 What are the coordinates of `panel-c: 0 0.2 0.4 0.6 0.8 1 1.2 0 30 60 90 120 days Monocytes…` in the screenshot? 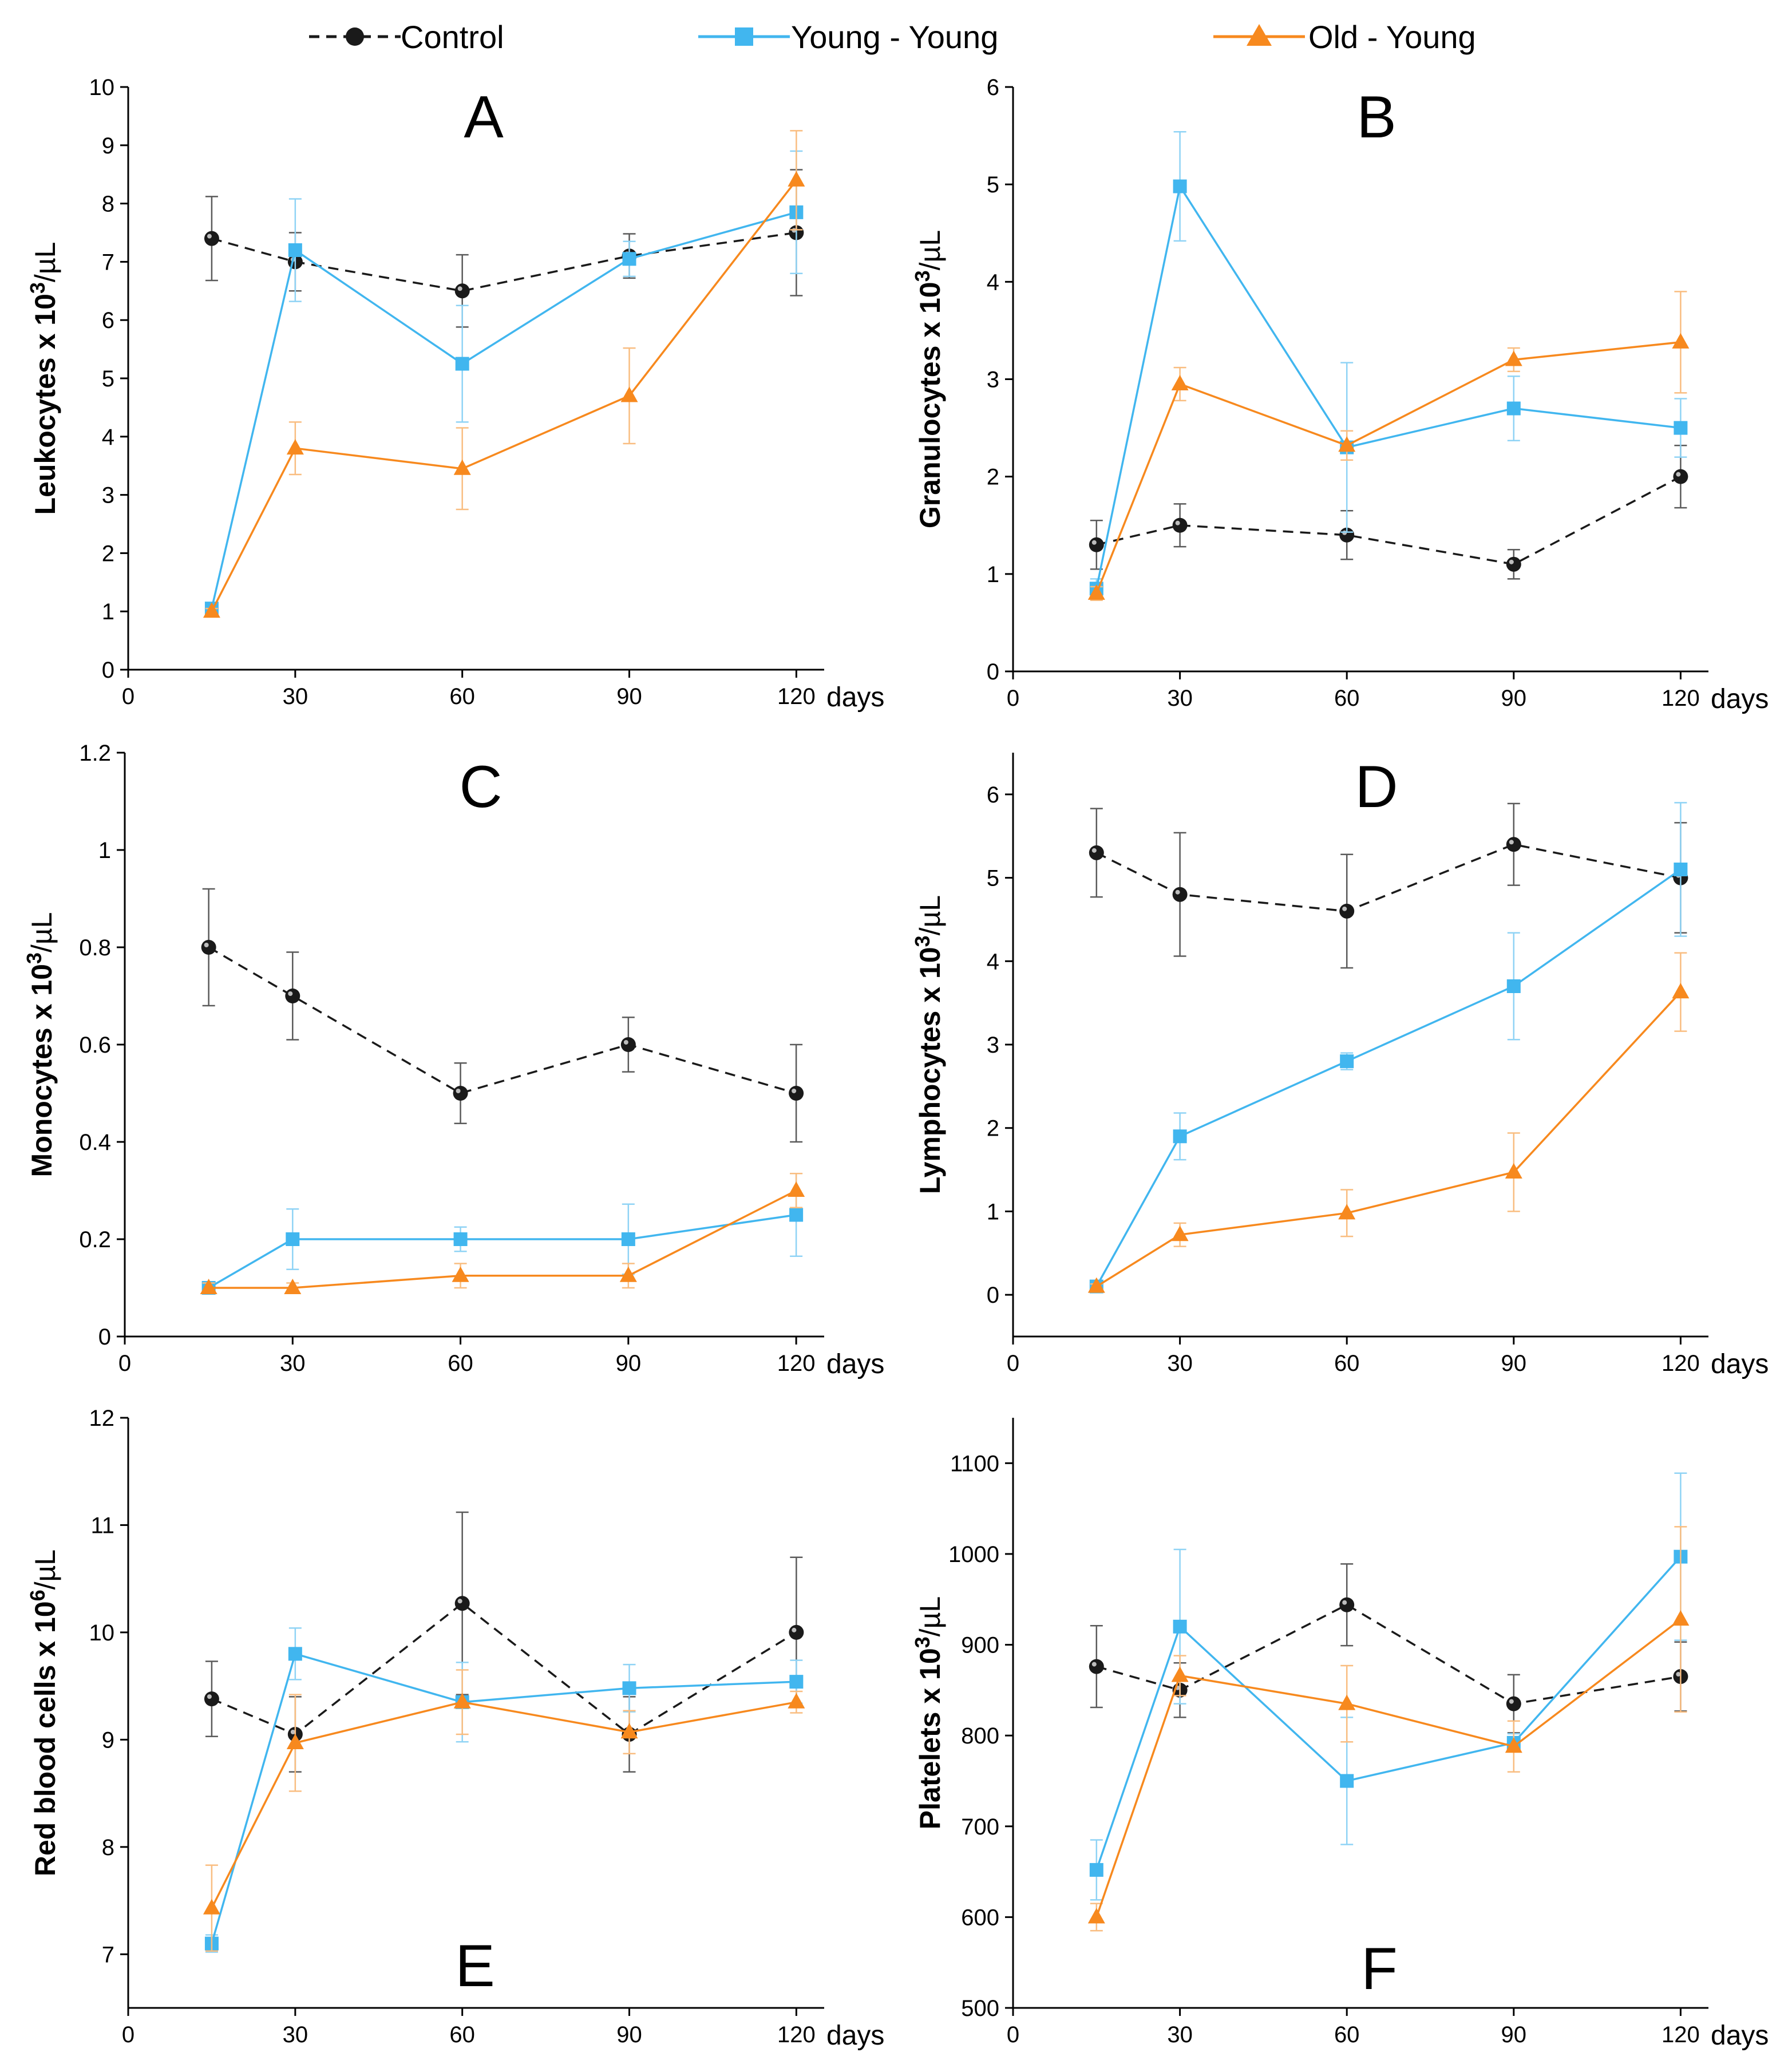 It's located at (453, 1060).